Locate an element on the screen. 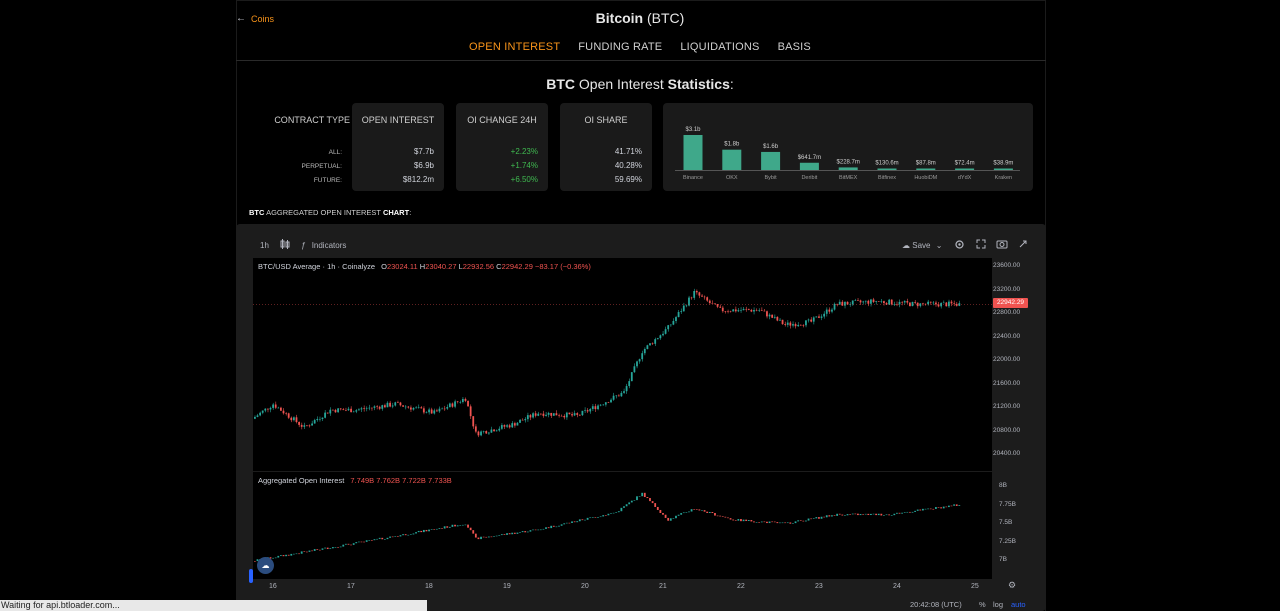 The width and height of the screenshot is (1280, 611). tab-funding-rate: FUNDING RATE is located at coordinates (620, 47).